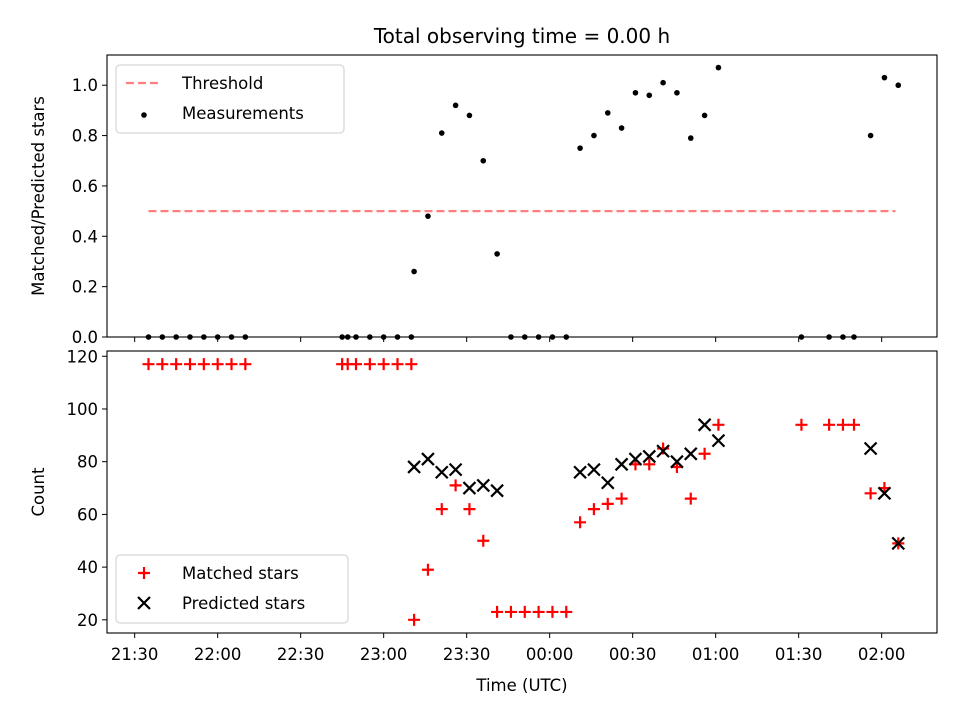  What do you see at coordinates (222, 83) in the screenshot?
I see `legend-entry: Threshold` at bounding box center [222, 83].